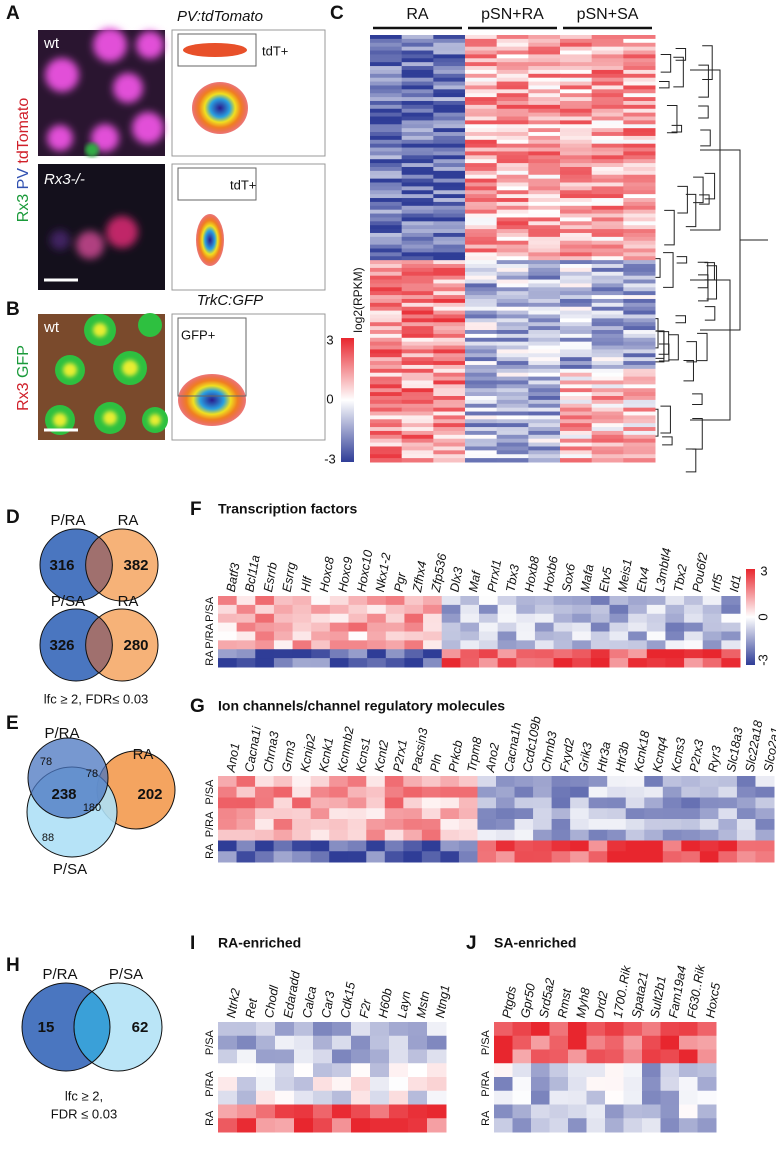 This screenshot has height=1161, width=776. What do you see at coordinates (547, 998) in the screenshot?
I see `gene-label: Srd5a2` at bounding box center [547, 998].